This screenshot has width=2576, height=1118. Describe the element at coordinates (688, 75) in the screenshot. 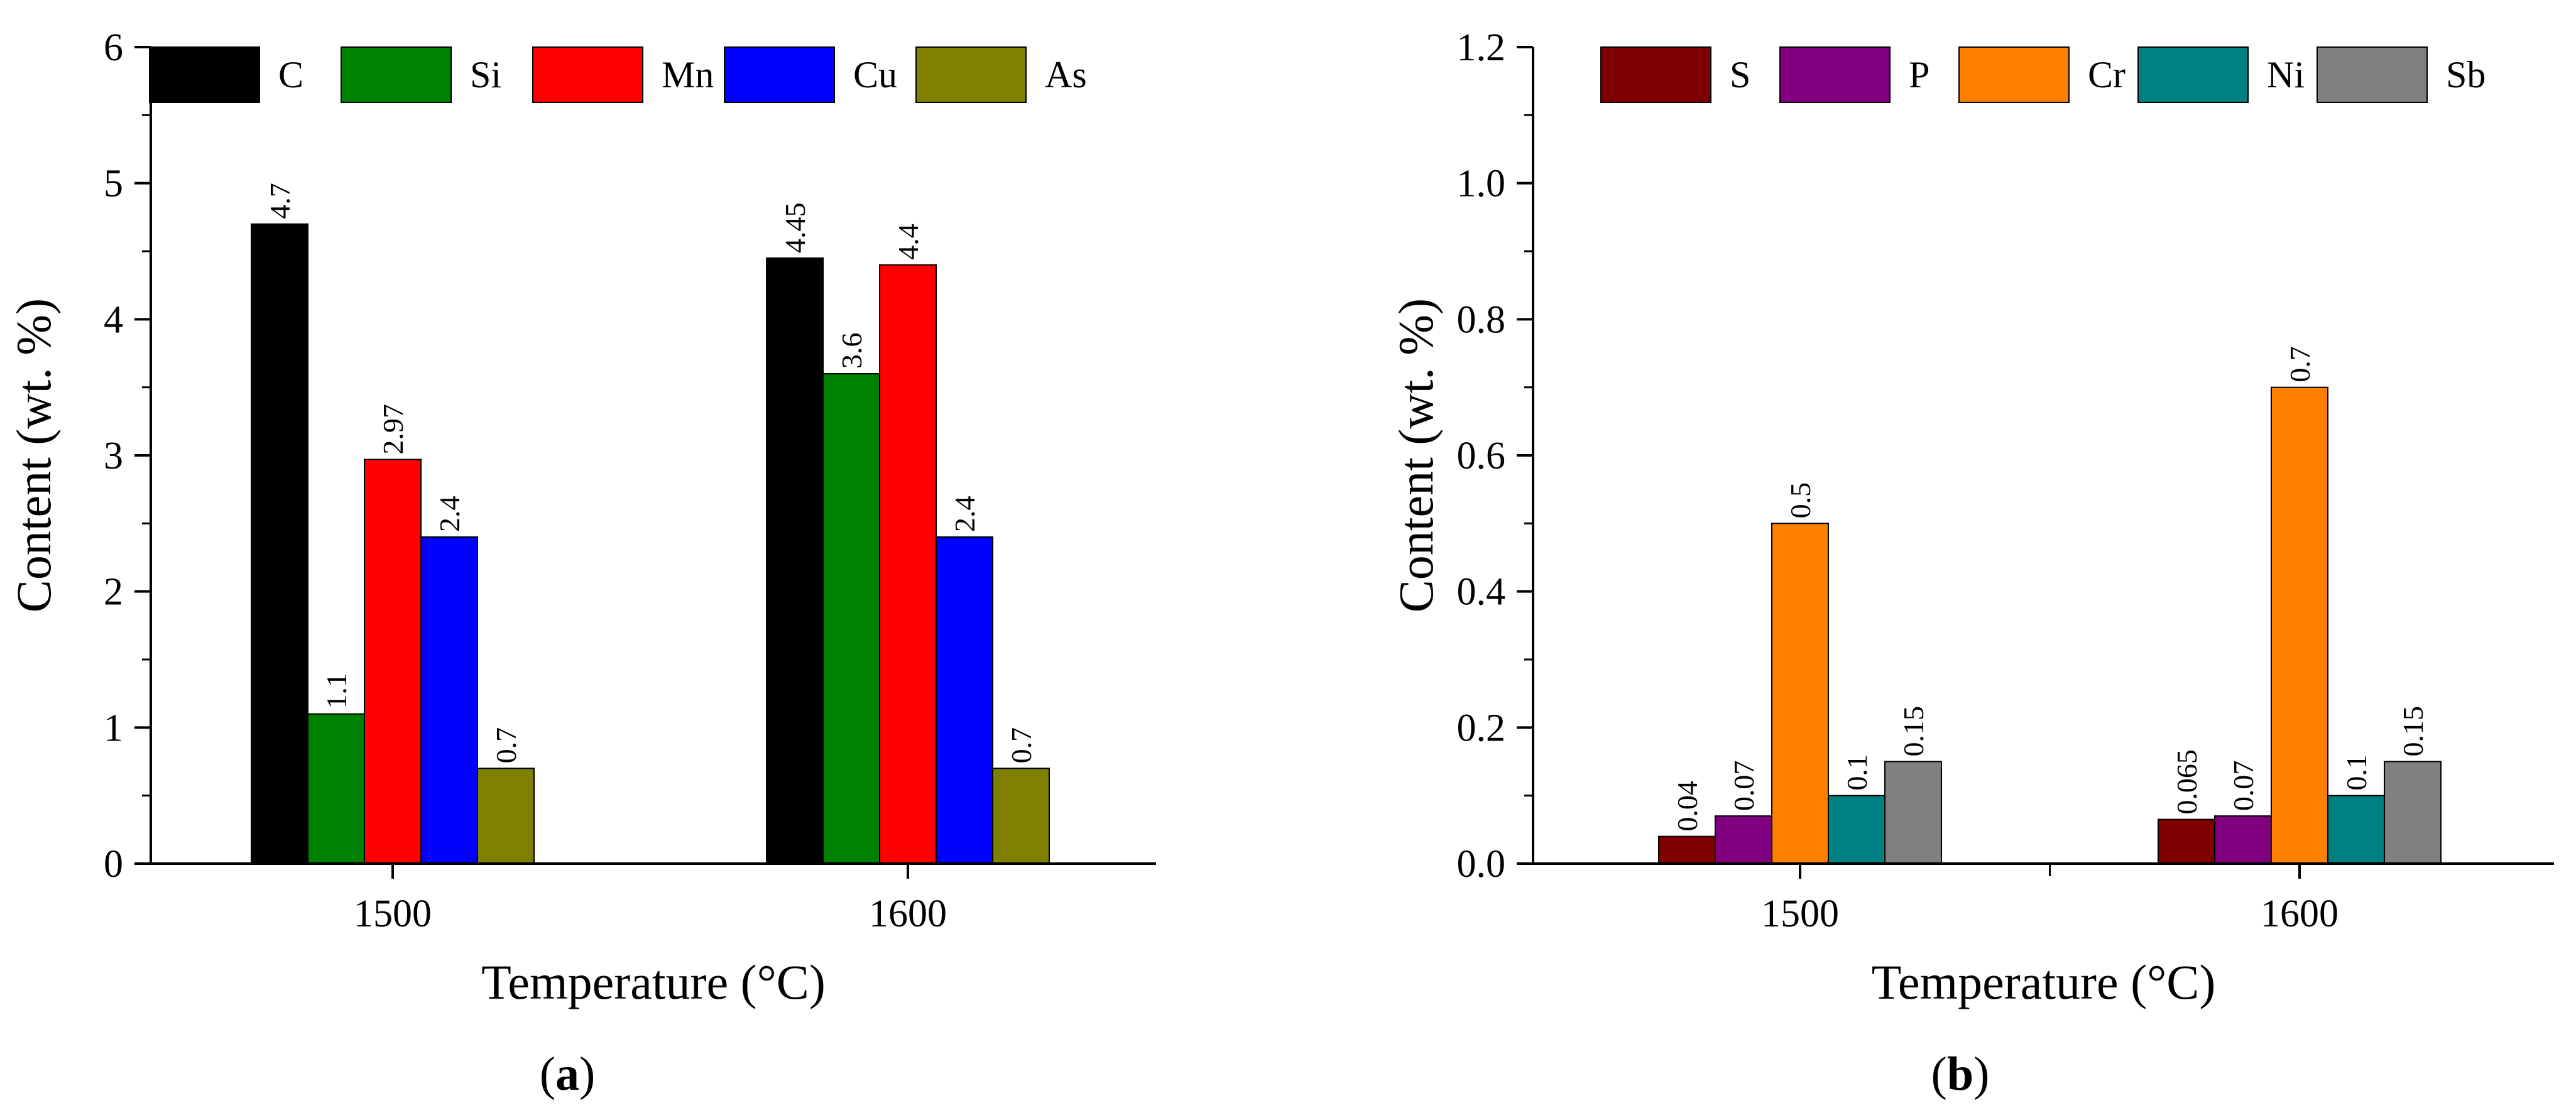

I see `legend-label-mn: Mn` at that location.